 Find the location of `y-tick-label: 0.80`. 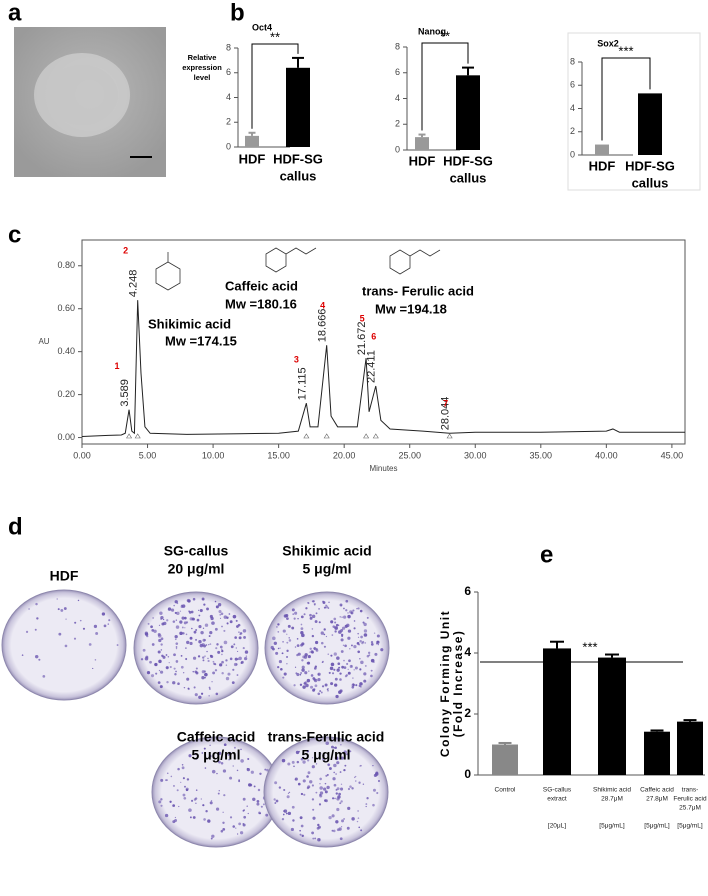

y-tick-label: 0.80 is located at coordinates (66, 265).